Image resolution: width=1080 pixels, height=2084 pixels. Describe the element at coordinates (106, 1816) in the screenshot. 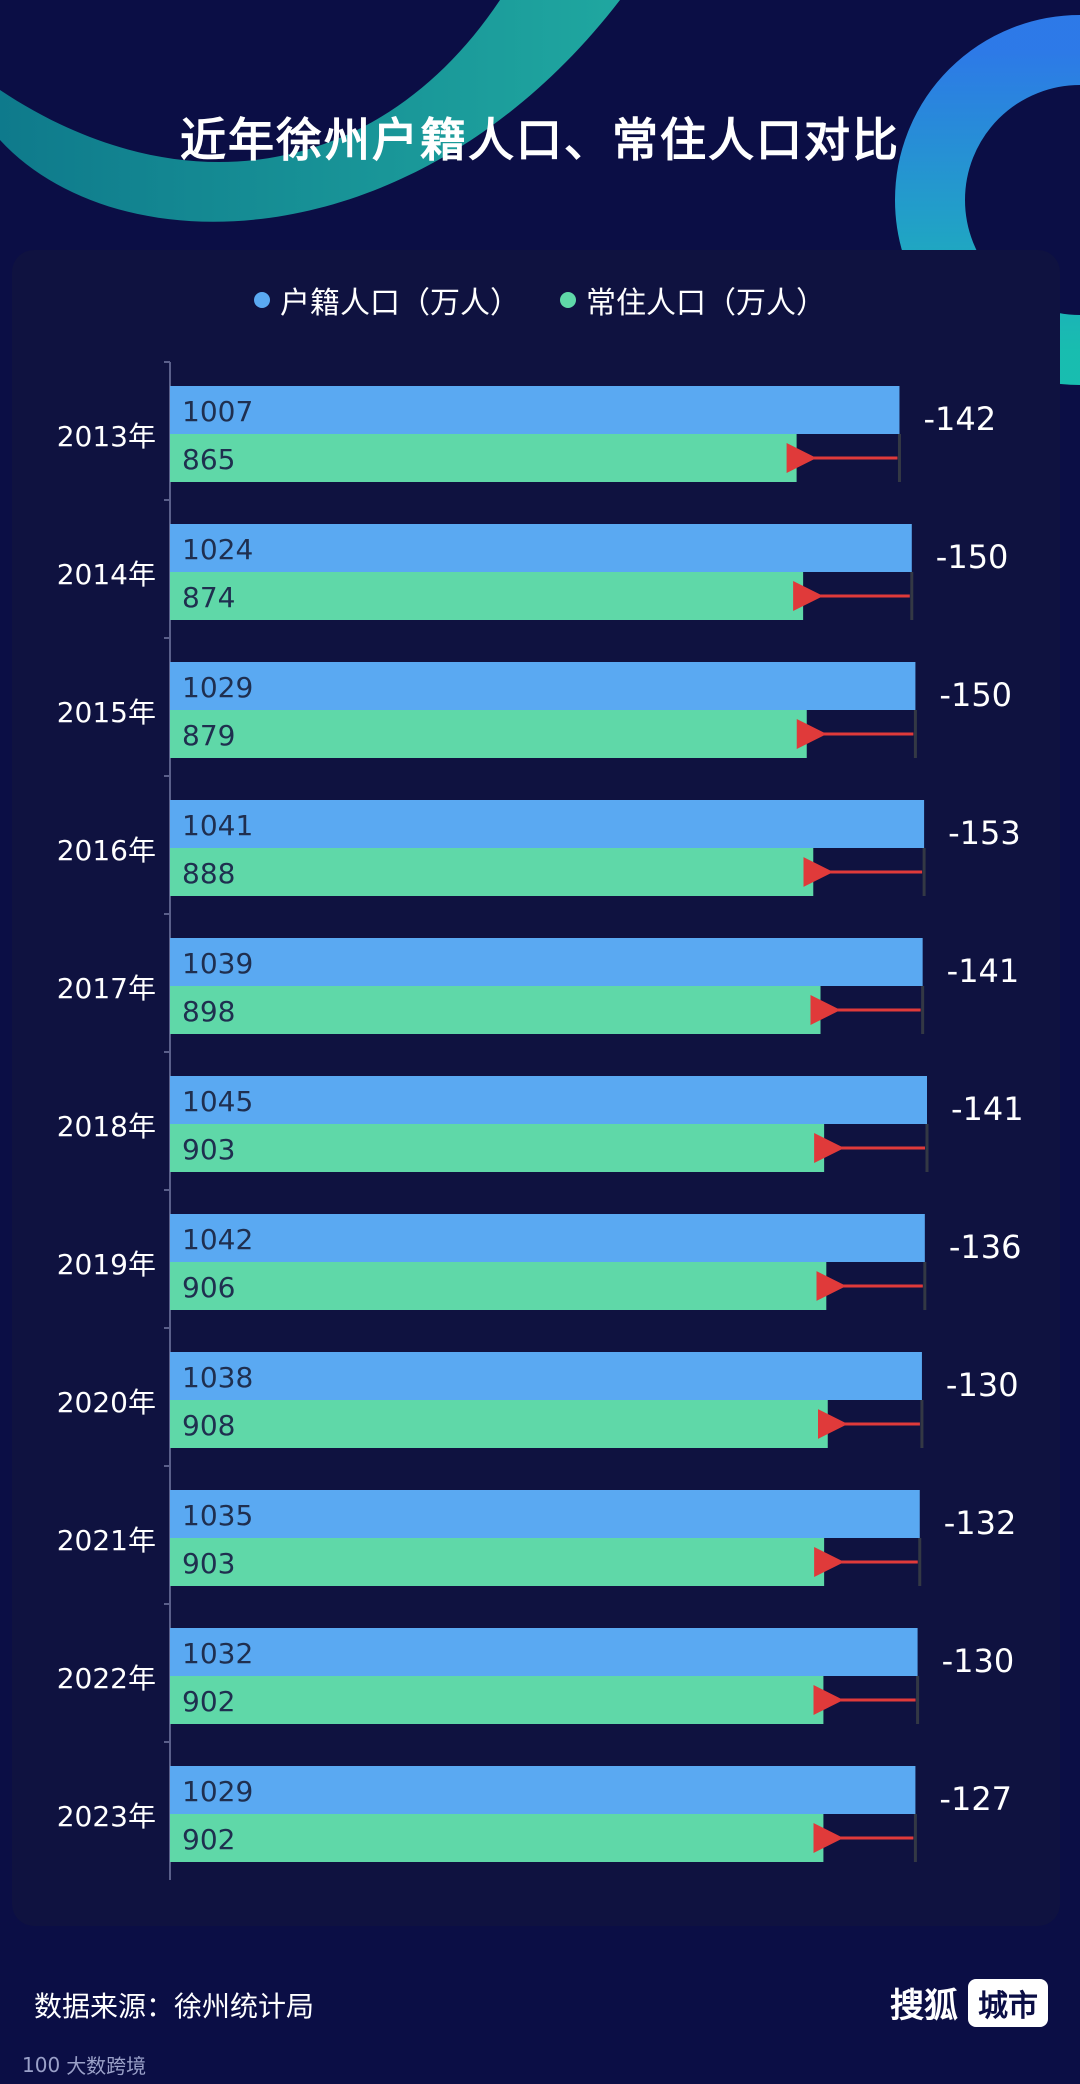

I see `category-label: 2023年` at that location.